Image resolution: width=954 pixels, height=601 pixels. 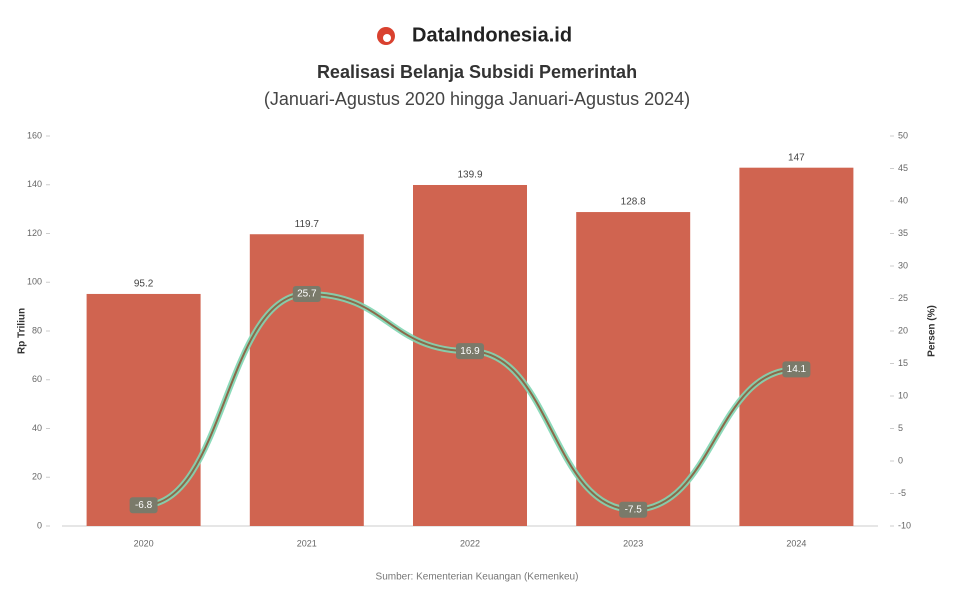 I want to click on y2-tick-label: 30, so click(x=903, y=265).